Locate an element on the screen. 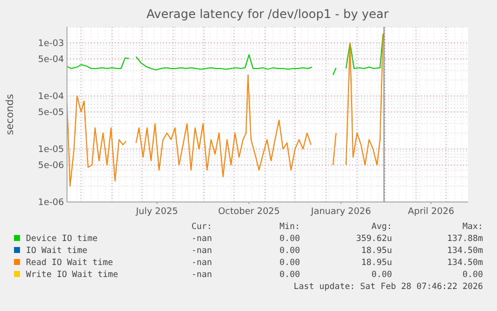  text: Min: is located at coordinates (290, 227).